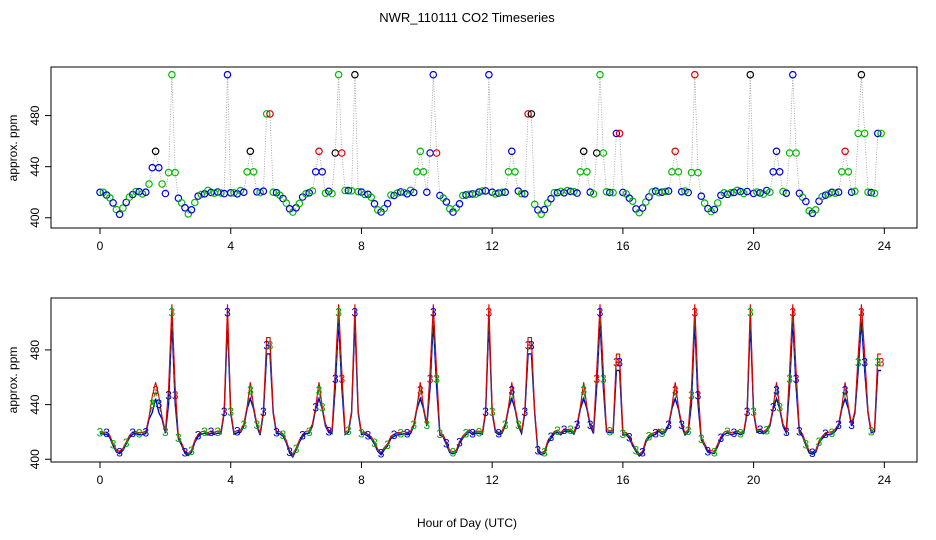 This screenshot has height=540, width=936. Describe the element at coordinates (754, 480) in the screenshot. I see `bottom-x-tick-label: 20` at that location.